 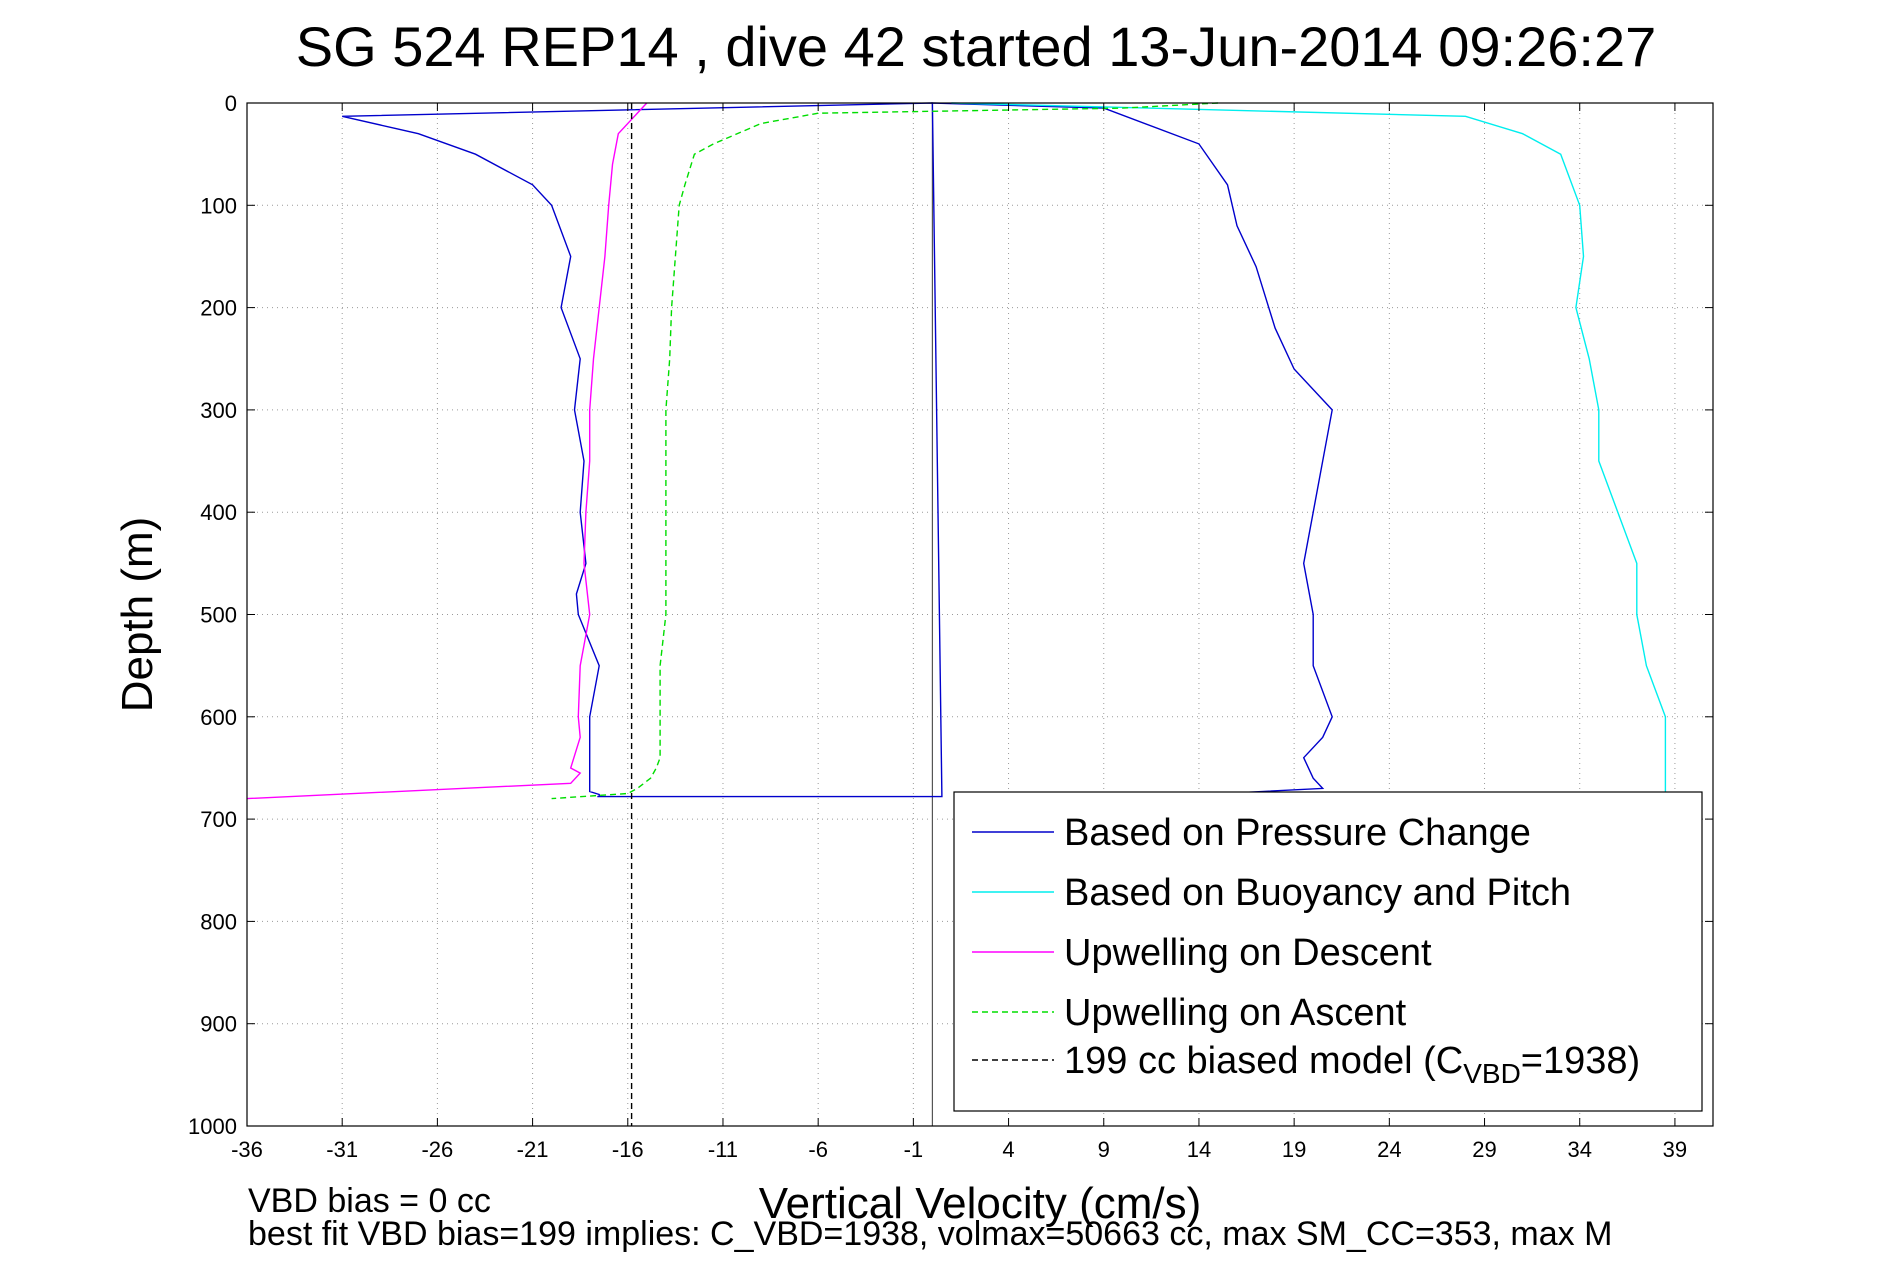 What do you see at coordinates (818, 1149) in the screenshot?
I see `x-tick-label: -6` at bounding box center [818, 1149].